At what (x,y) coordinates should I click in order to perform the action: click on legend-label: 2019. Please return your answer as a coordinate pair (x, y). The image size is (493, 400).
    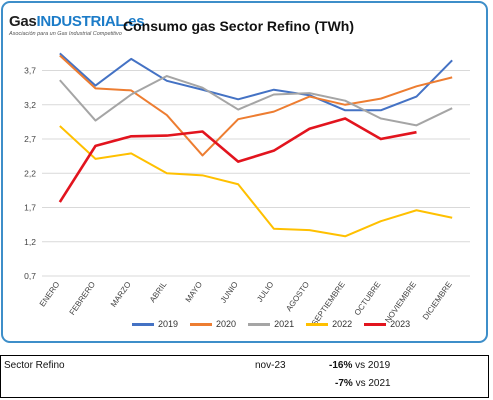
    Looking at the image, I should click on (168, 324).